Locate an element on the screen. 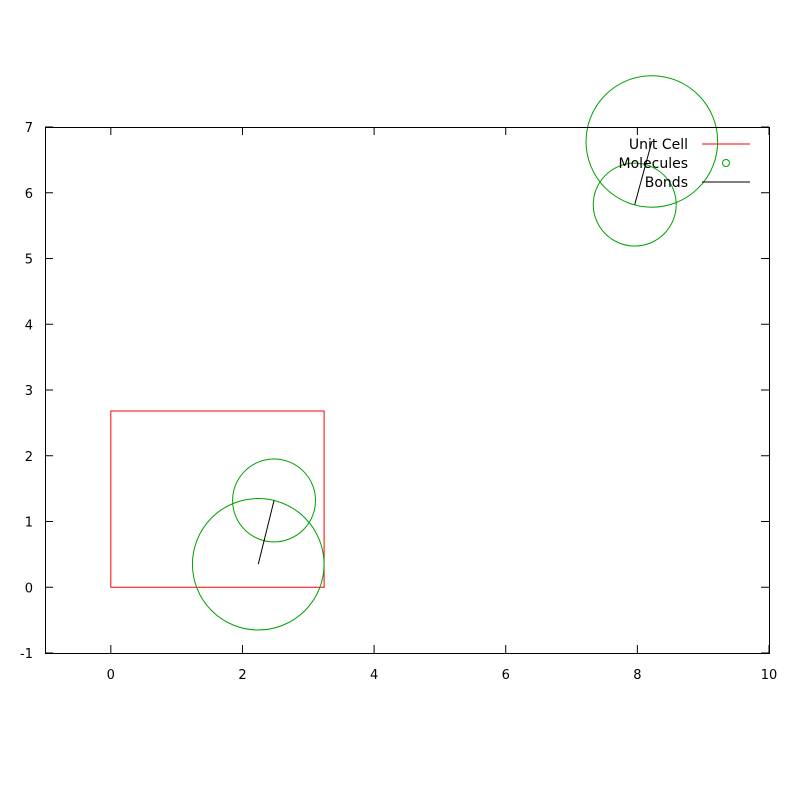 This screenshot has width=800, height=800. y-tick-label: 1 is located at coordinates (29, 523).